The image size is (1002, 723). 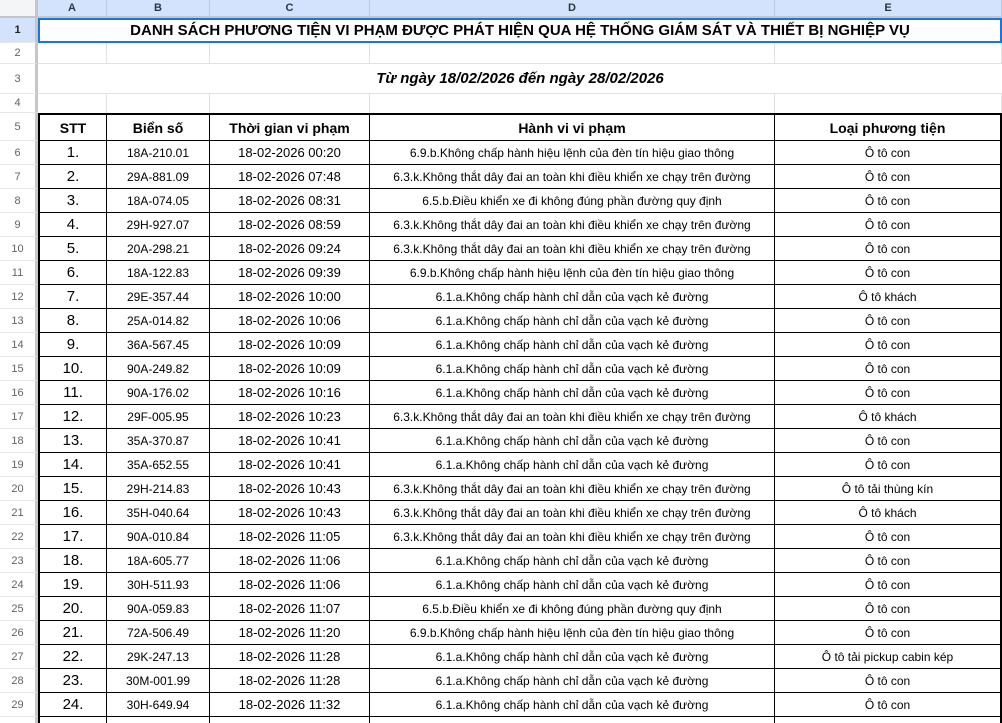 What do you see at coordinates (158, 441) in the screenshot?
I see `cell-plate: 35A-370.87` at bounding box center [158, 441].